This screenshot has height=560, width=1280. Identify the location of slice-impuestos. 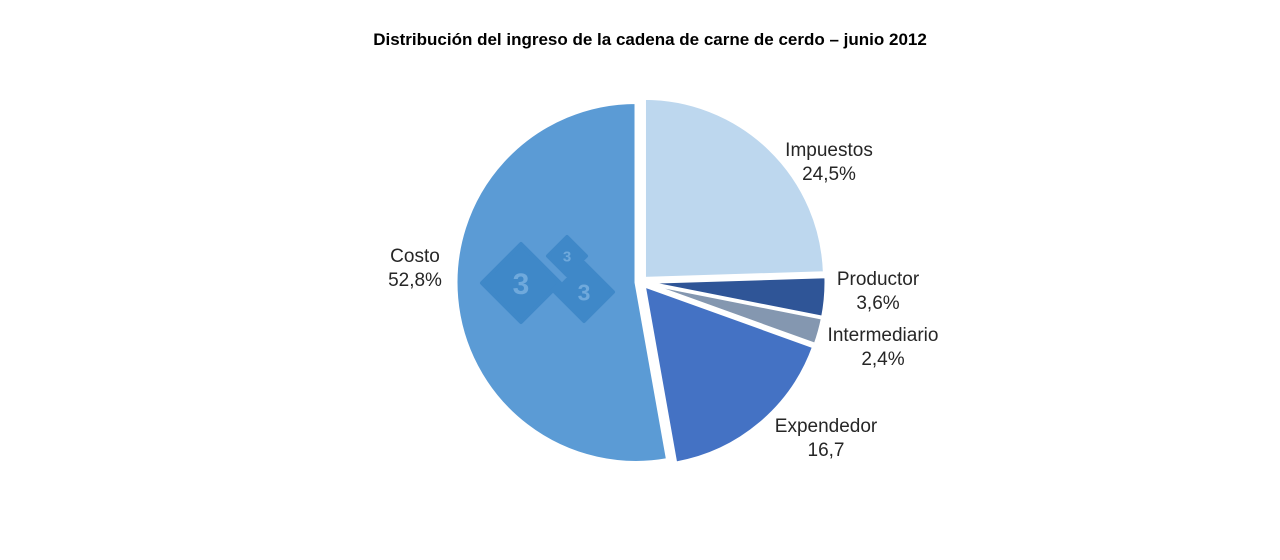
(734, 188).